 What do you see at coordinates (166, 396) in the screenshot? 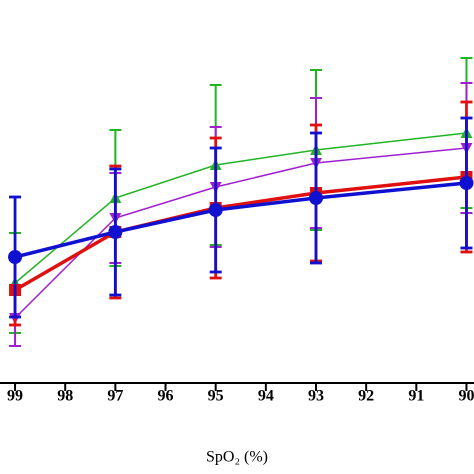
I see `x-tick-label: 96` at bounding box center [166, 396].